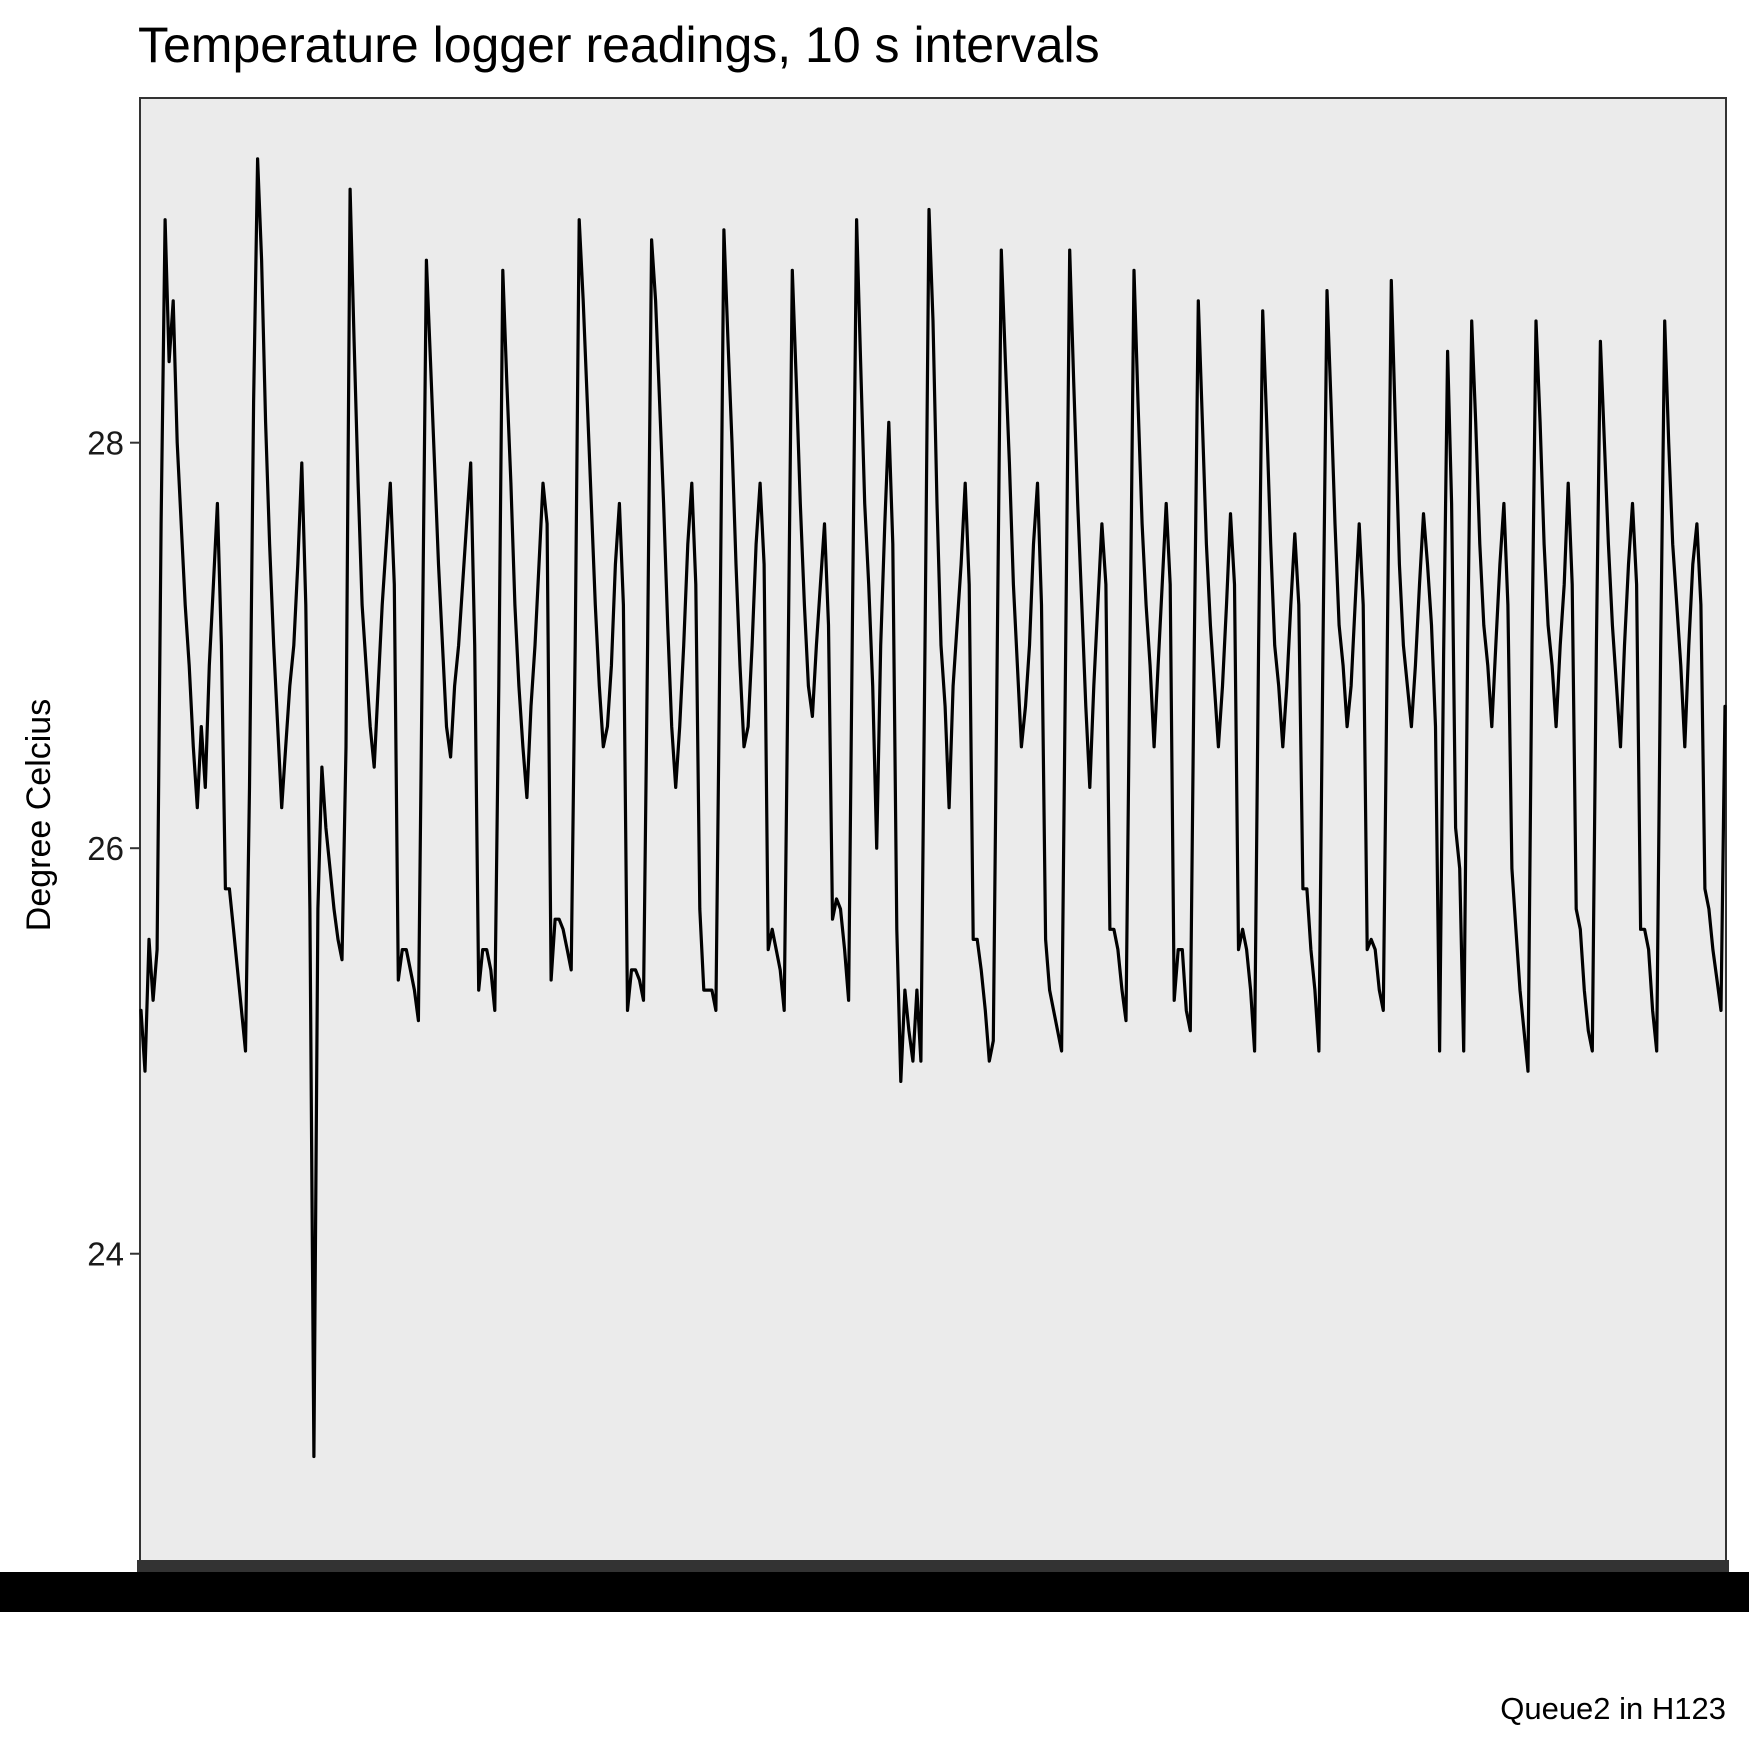  What do you see at coordinates (874, 1592) in the screenshot?
I see `x-axis-band` at bounding box center [874, 1592].